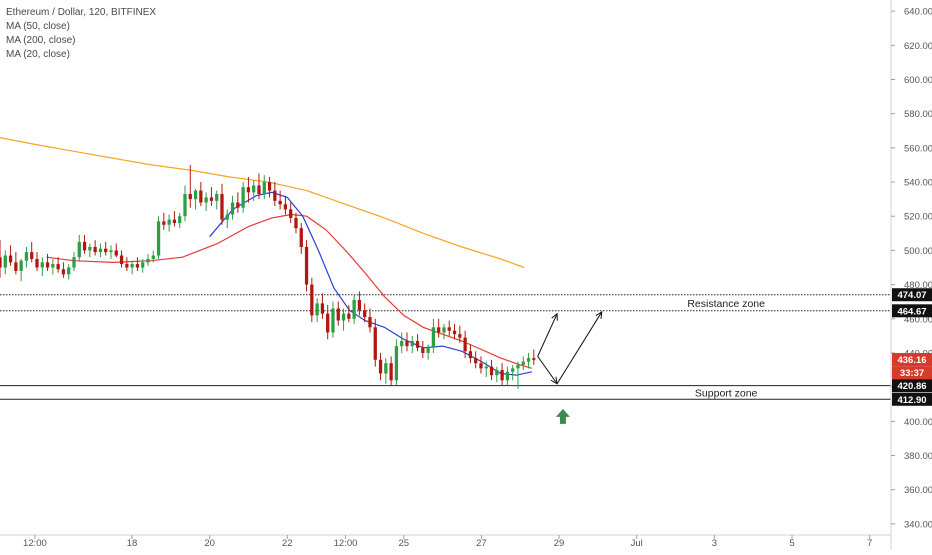 Image resolution: width=932 pixels, height=555 pixels. What do you see at coordinates (911, 400) in the screenshot?
I see `price-label-text: 412.90` at bounding box center [911, 400].